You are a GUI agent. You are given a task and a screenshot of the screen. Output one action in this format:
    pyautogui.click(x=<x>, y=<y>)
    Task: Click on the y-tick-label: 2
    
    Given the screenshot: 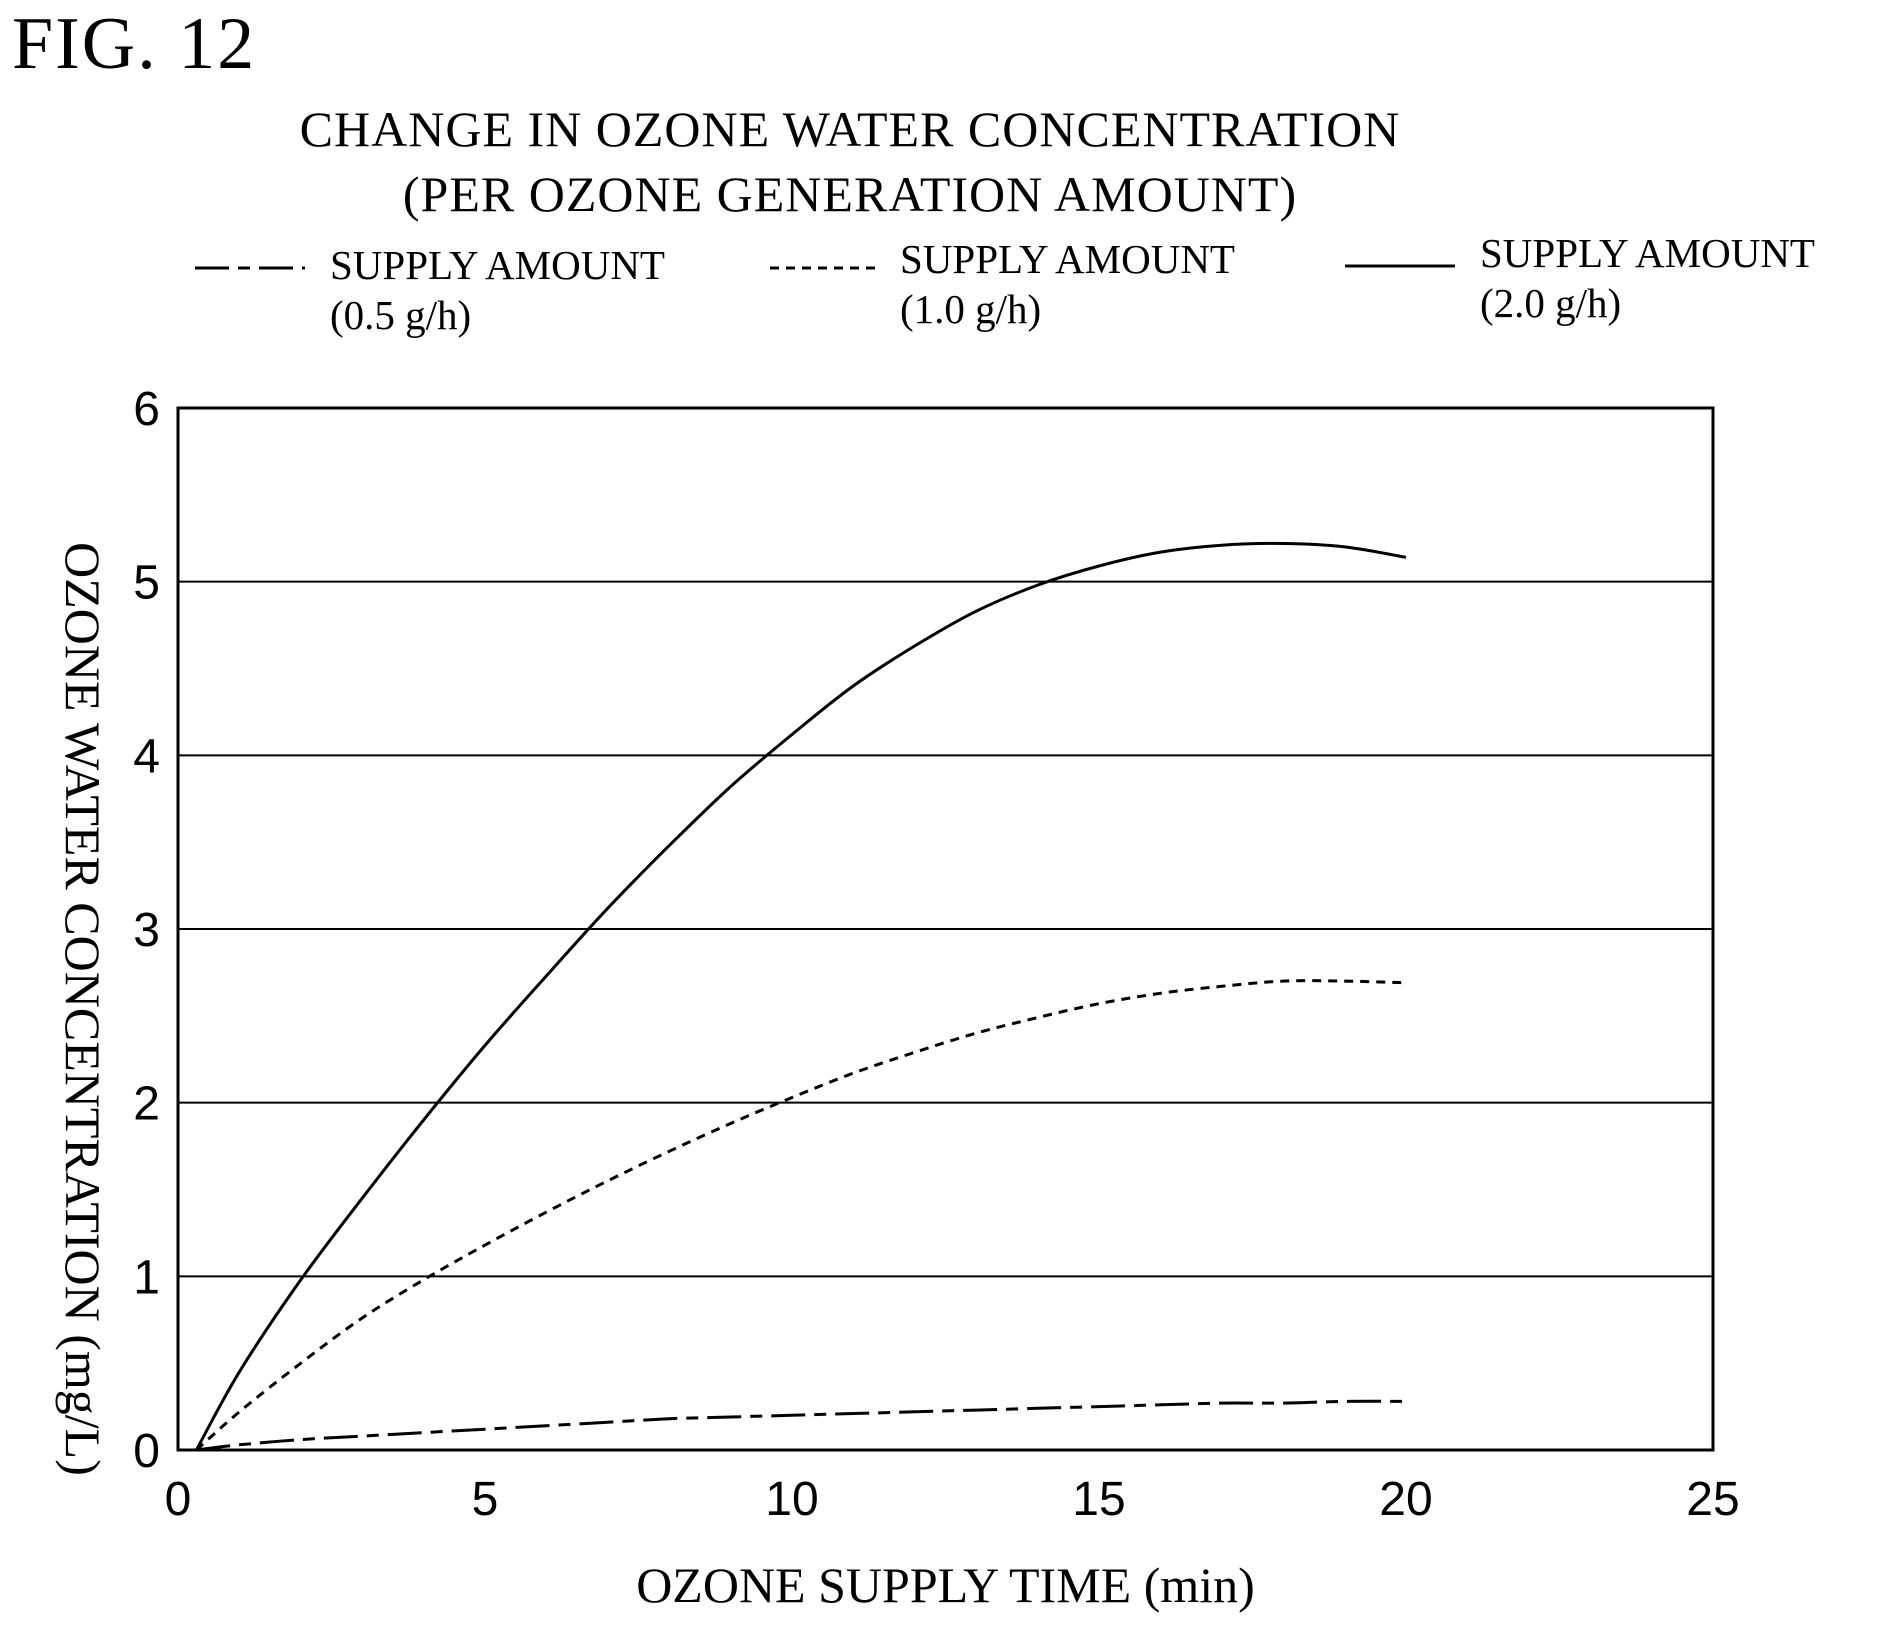 What is the action you would take?
    pyautogui.click(x=146, y=1104)
    